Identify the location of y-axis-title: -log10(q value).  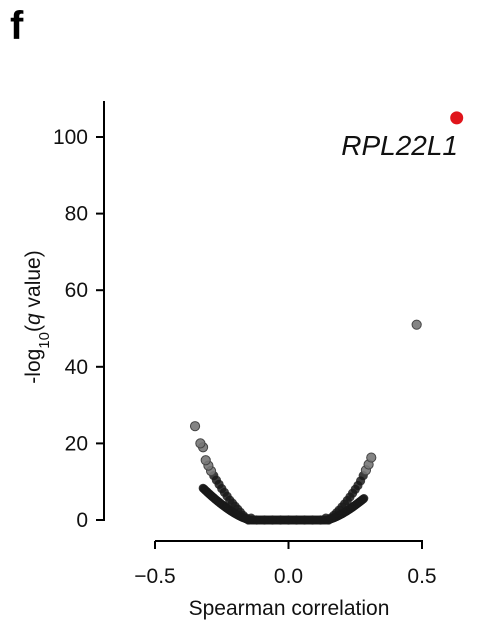
(37, 316).